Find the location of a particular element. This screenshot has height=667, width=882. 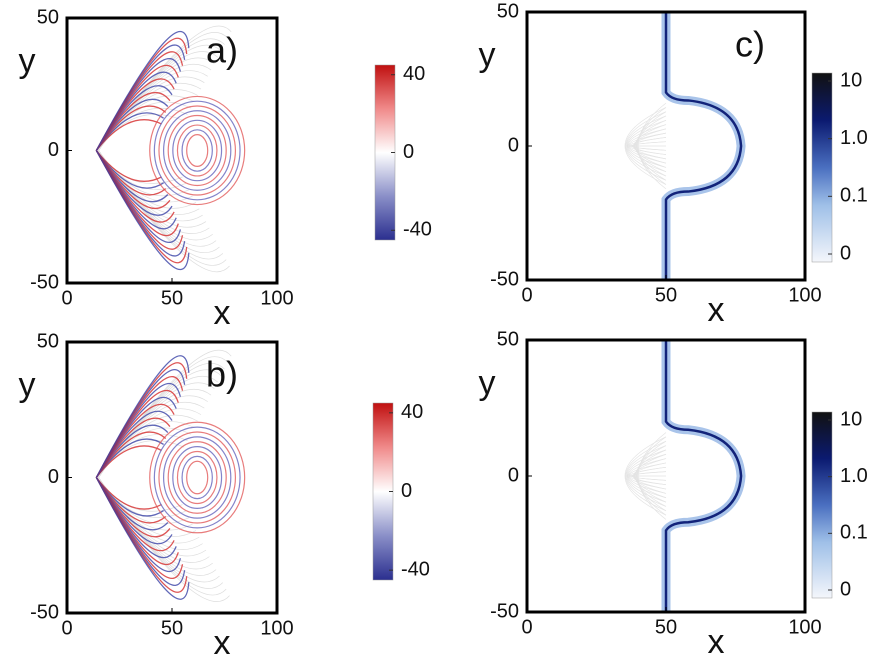

panel-label: a) is located at coordinates (222, 50).